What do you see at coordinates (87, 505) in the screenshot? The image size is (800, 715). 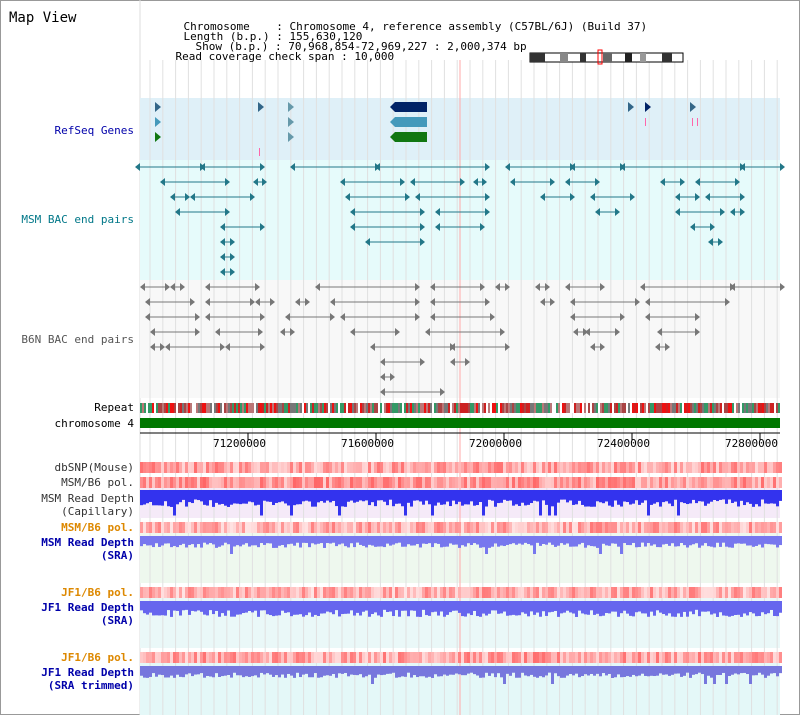 I see `track-label-msm-depth-cap: MSM Read Depth (Capillary)` at bounding box center [87, 505].